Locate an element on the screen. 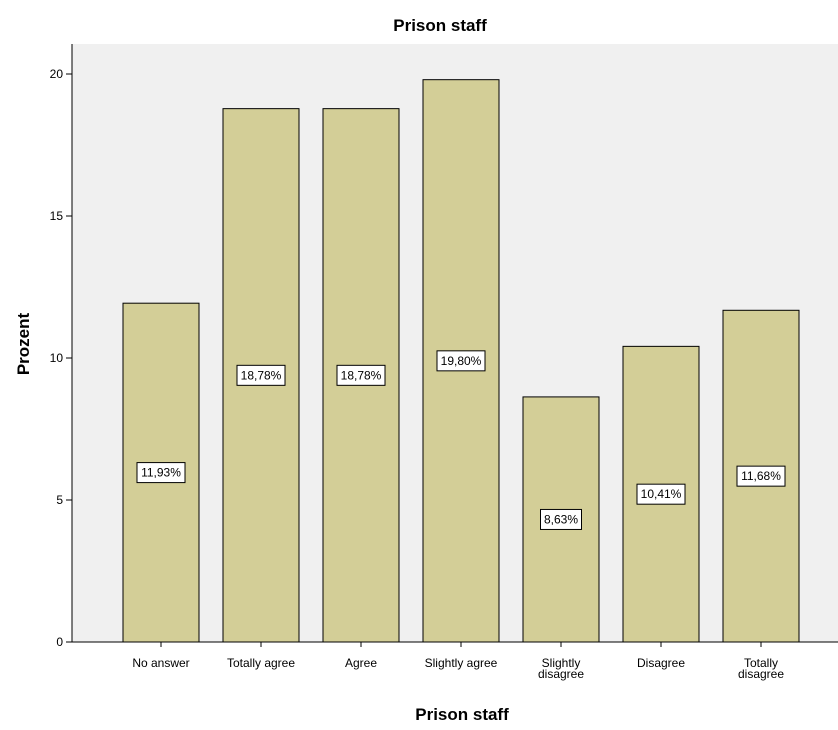 The image size is (838, 730). y-tick-label: 10 is located at coordinates (57, 358).